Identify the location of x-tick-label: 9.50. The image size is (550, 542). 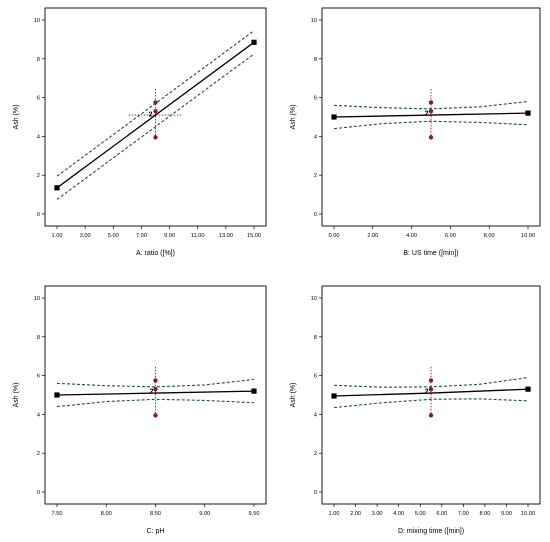
(254, 514).